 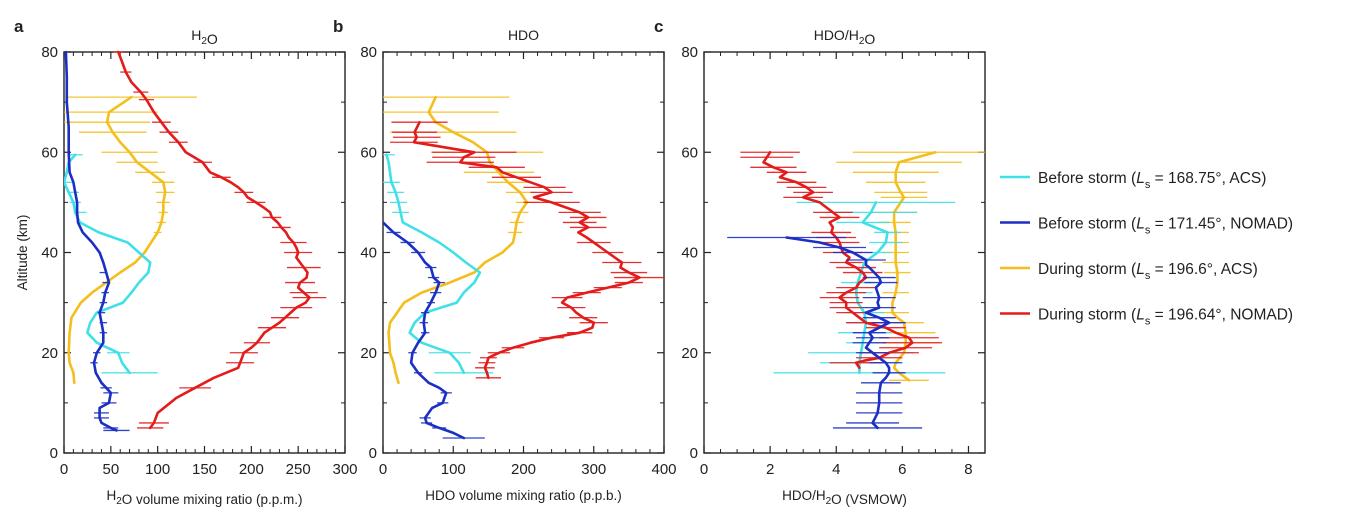 What do you see at coordinates (1165, 317) in the screenshot?
I see `legend-label: During storm (Ls = 196.64°, NOMAD)` at bounding box center [1165, 317].